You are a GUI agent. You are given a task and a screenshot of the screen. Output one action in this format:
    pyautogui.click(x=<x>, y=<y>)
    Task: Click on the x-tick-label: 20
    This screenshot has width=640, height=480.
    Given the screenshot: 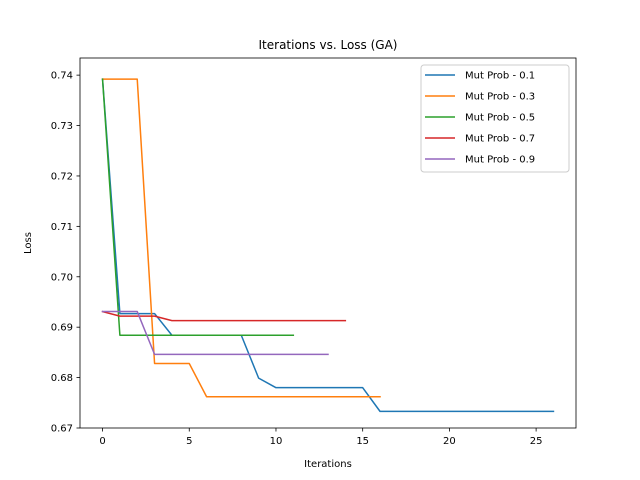 What is the action you would take?
    pyautogui.click(x=449, y=441)
    